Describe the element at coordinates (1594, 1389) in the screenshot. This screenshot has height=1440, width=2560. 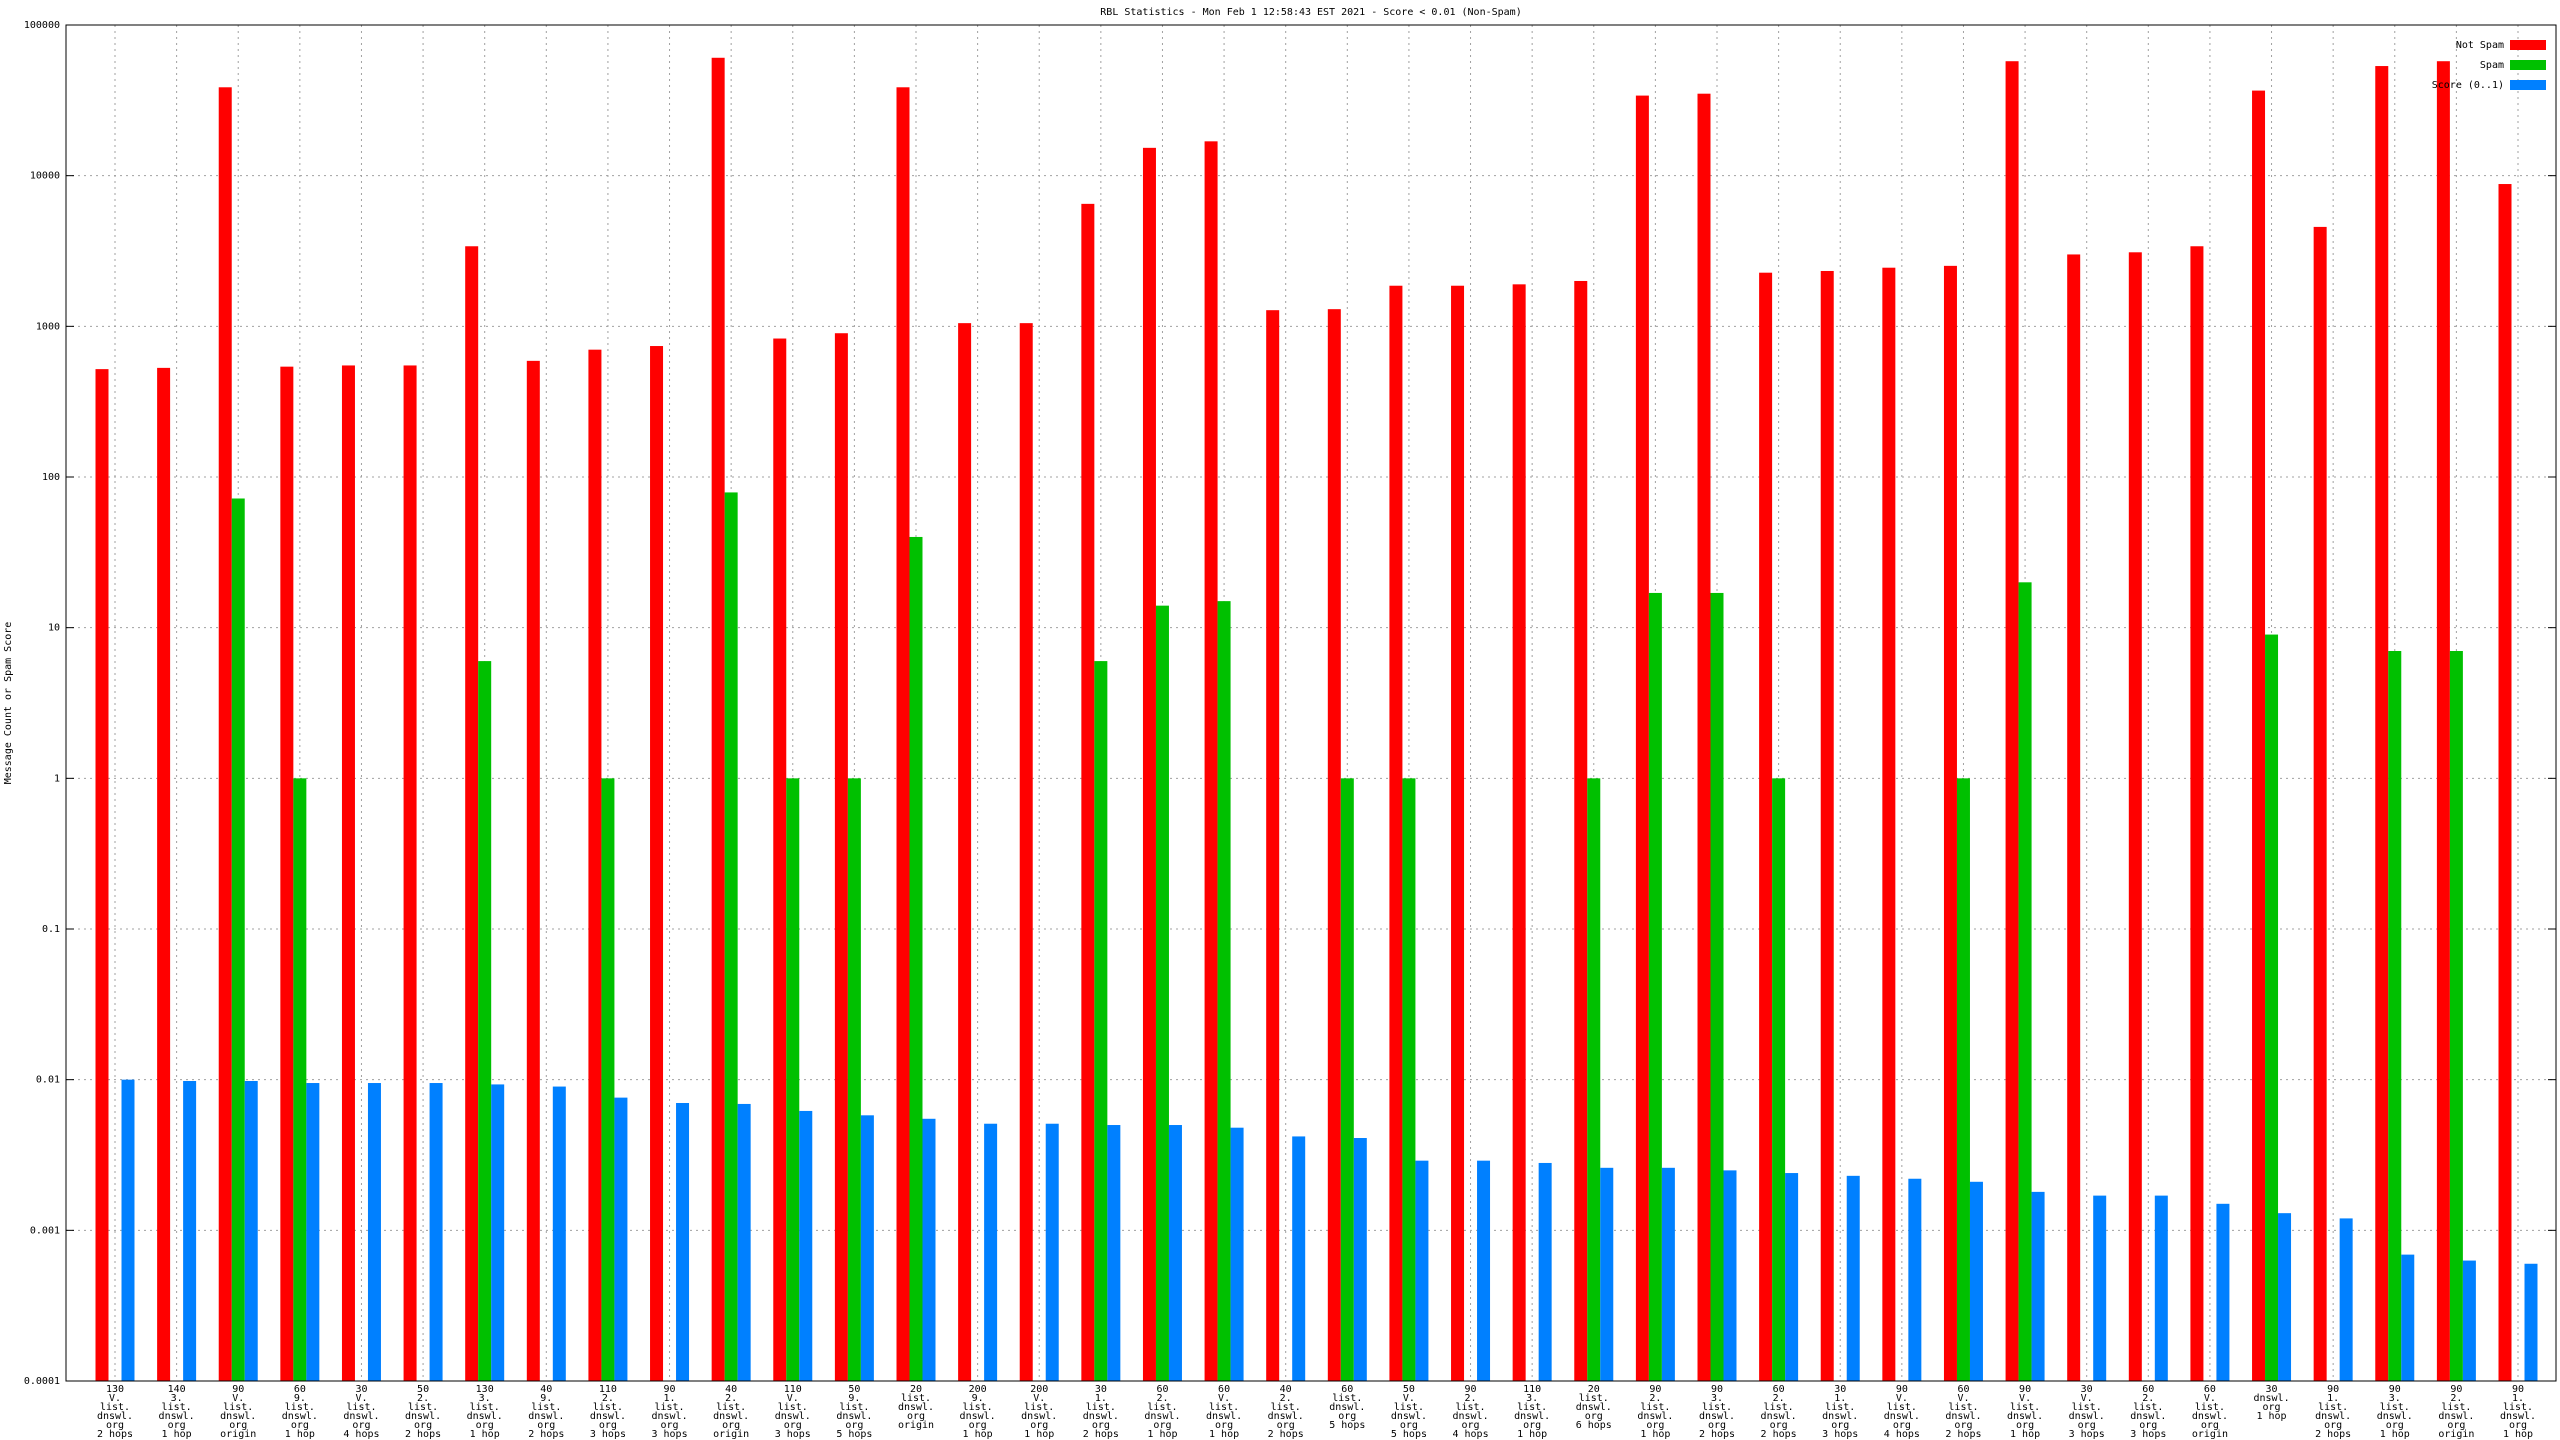
I see `x-tick-label: 20` at that location.